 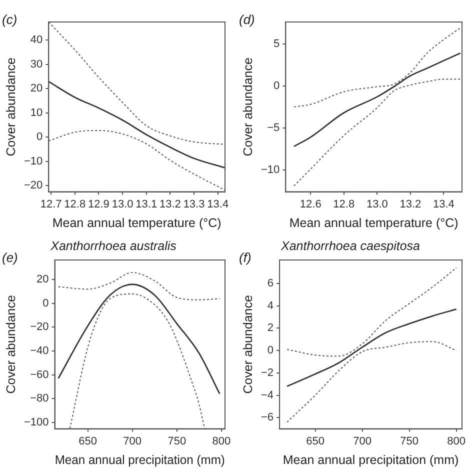 I want to click on y-tick-label: 40, so click(x=36, y=40).